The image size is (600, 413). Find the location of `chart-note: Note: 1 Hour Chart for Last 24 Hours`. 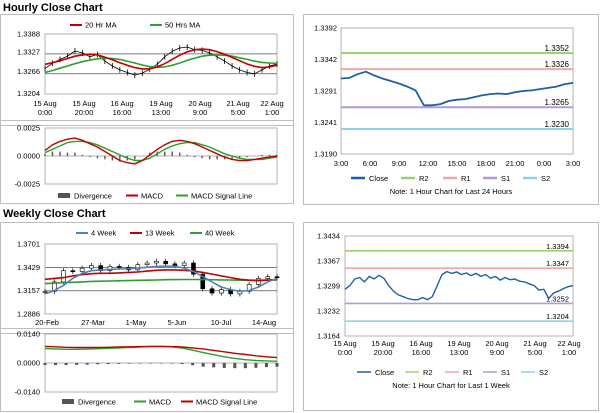

chart-note: Note: 1 Hour Chart for Last 24 Hours is located at coordinates (451, 191).